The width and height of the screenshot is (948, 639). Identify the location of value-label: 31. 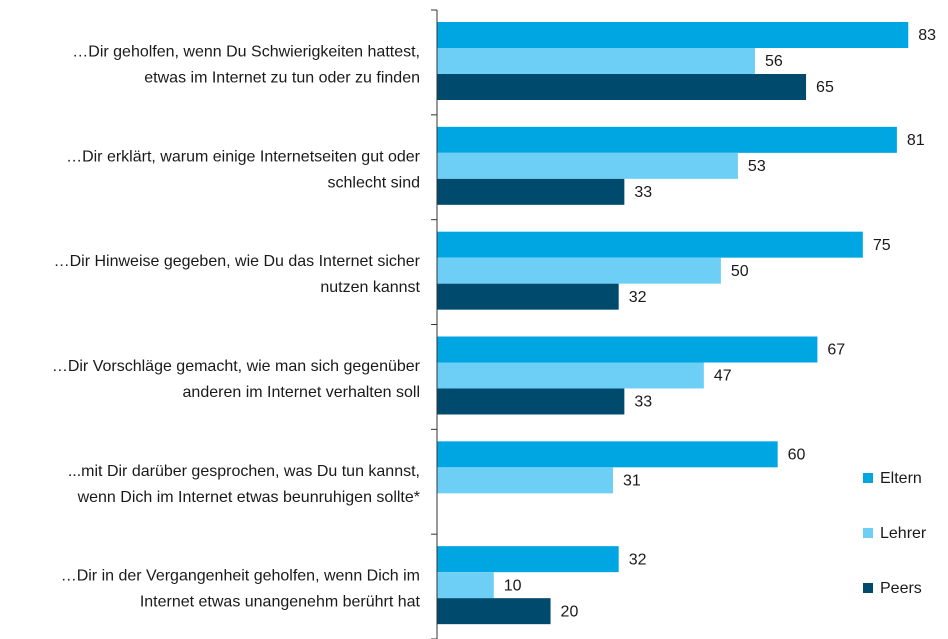
(632, 481).